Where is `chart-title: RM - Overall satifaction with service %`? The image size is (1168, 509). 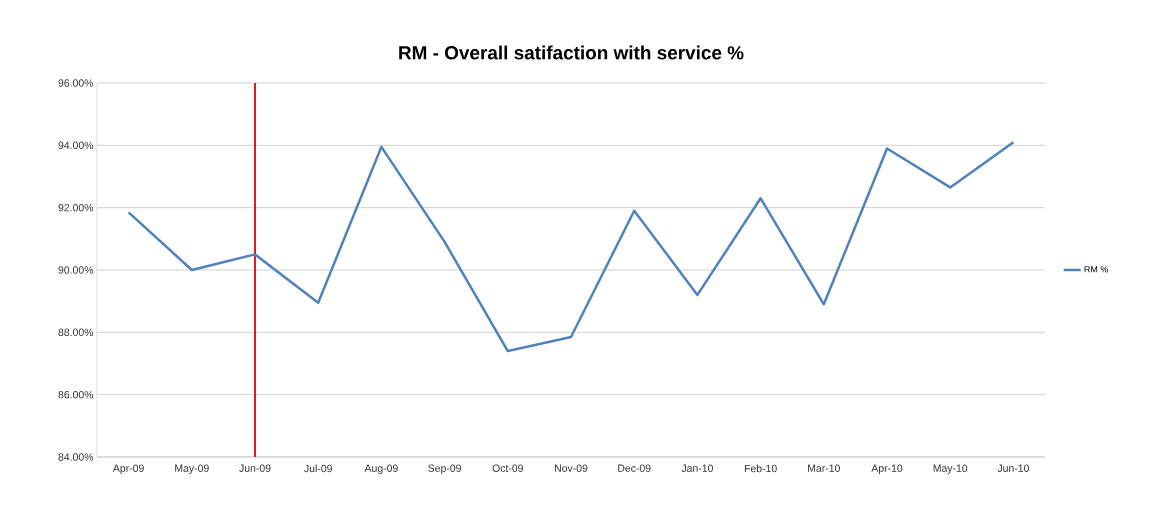
chart-title: RM - Overall satifaction with service % is located at coordinates (571, 52).